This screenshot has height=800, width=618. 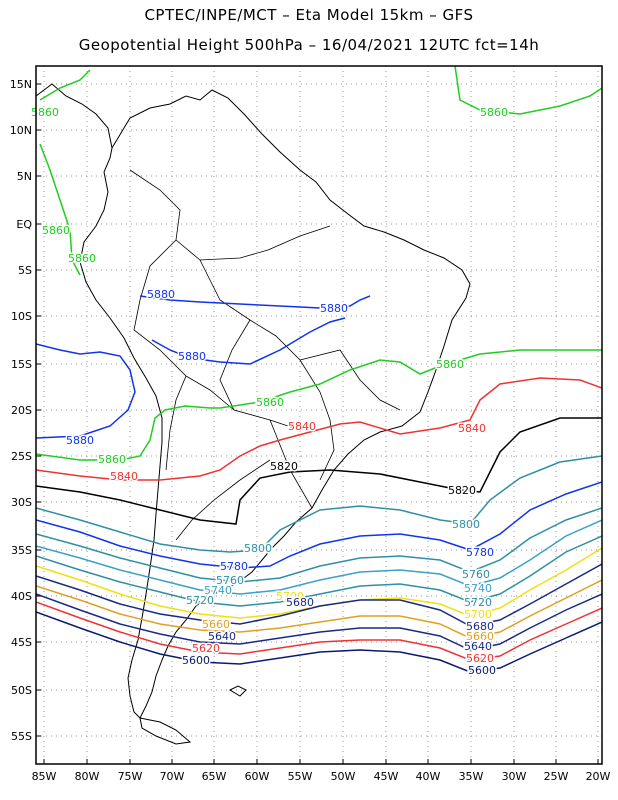 I want to click on lon-tick-label: 65W, so click(x=214, y=776).